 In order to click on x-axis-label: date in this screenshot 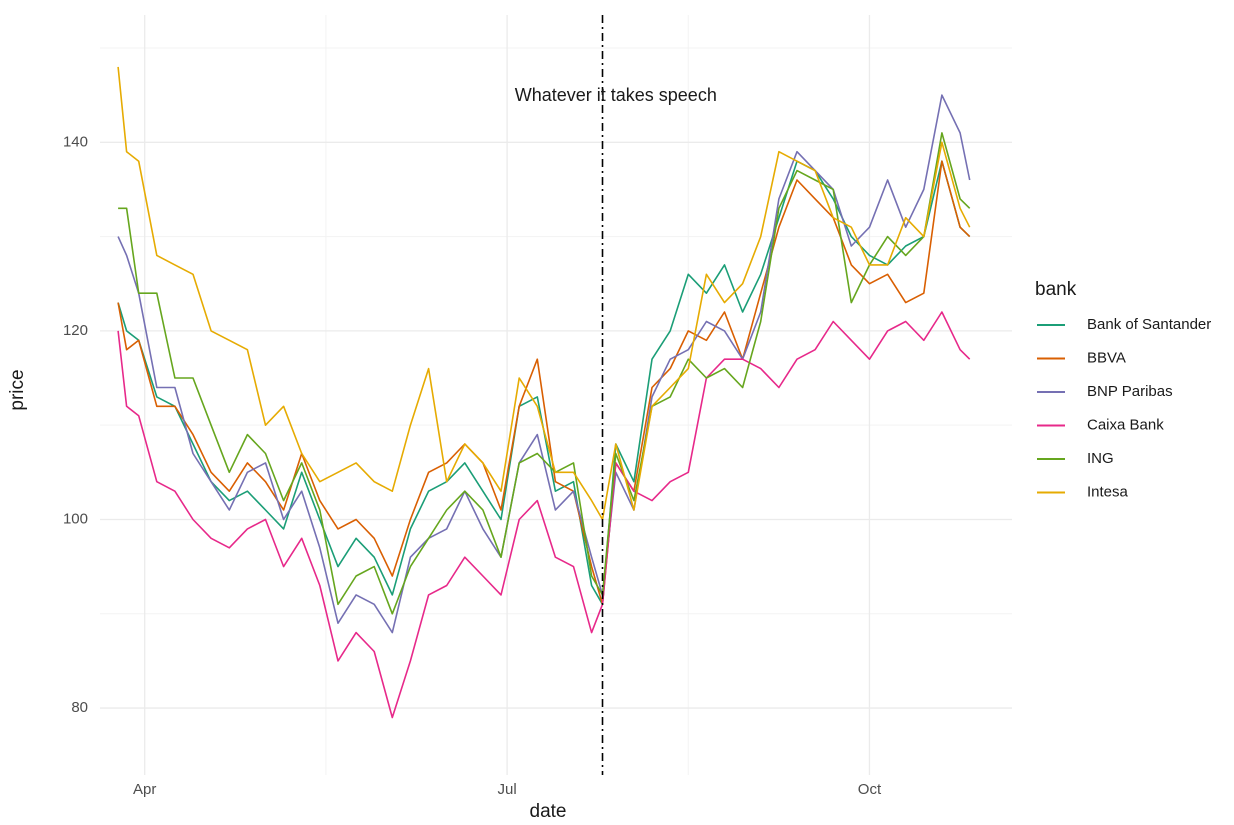, I will do `click(548, 811)`.